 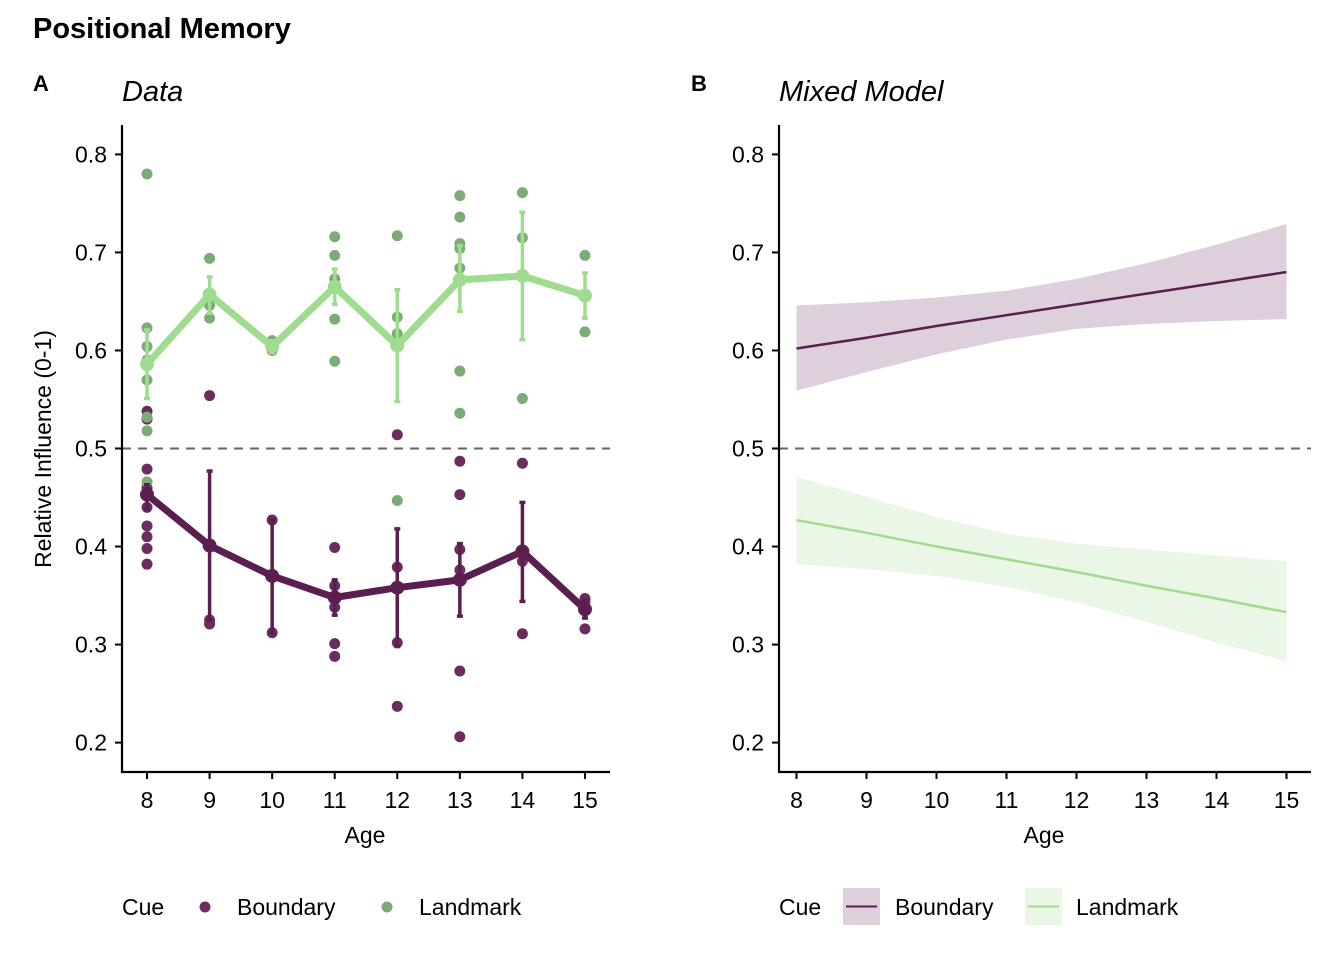 I want to click on panel-b-y-tick-label: 0.4, so click(x=748, y=547).